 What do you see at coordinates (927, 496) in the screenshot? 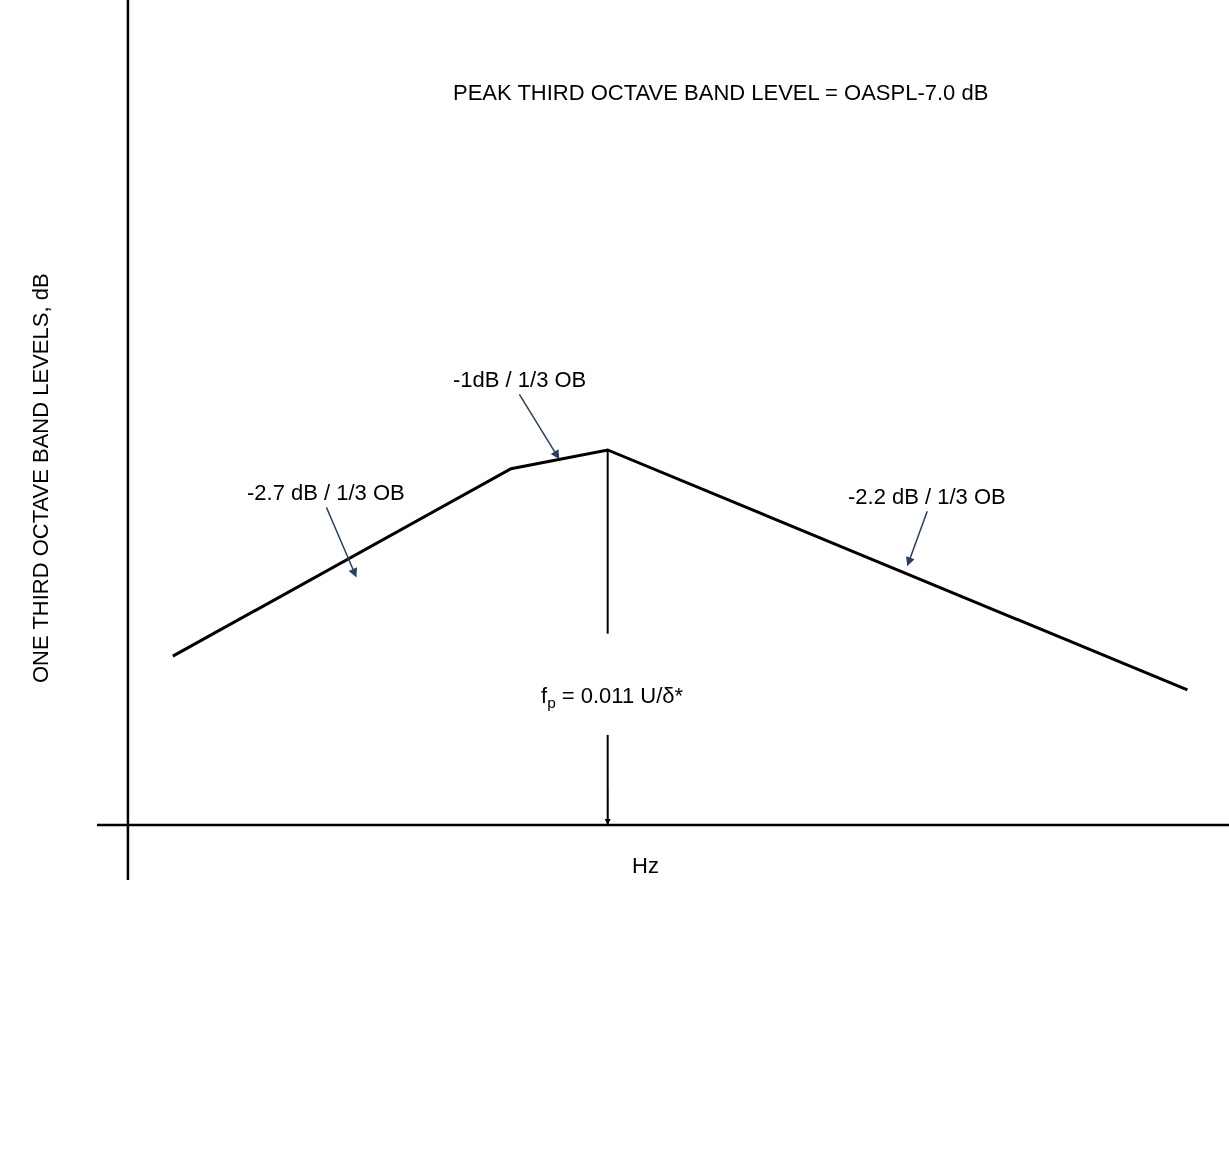
I see `annotation: -2.2 dB / 1/3 OB` at bounding box center [927, 496].